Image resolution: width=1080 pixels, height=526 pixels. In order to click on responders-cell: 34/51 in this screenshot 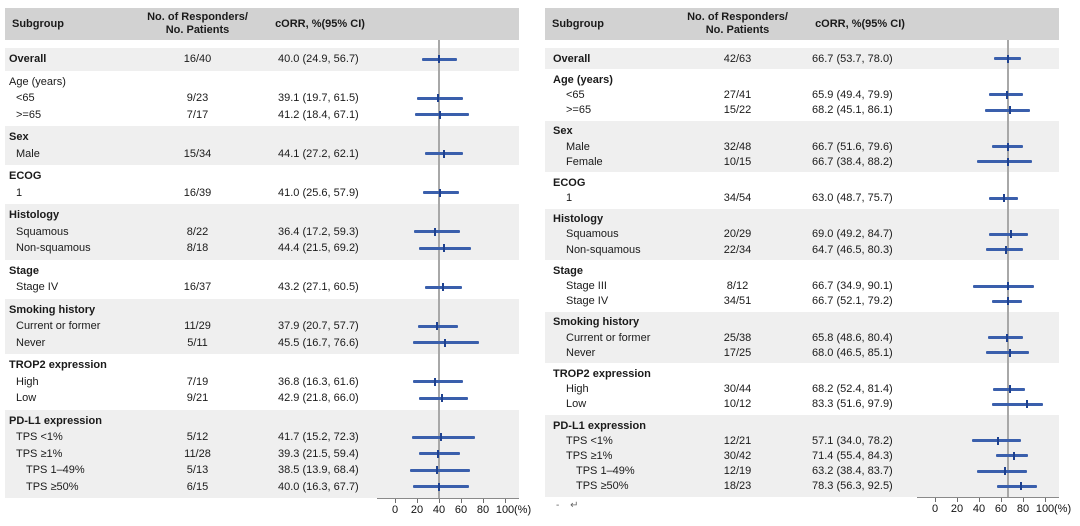, I will do `click(737, 301)`.